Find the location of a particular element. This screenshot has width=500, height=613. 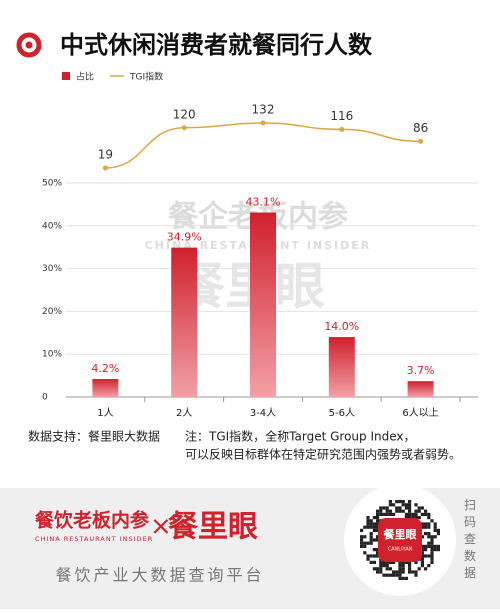

bar-value-label: 14.0% is located at coordinates (341, 326).